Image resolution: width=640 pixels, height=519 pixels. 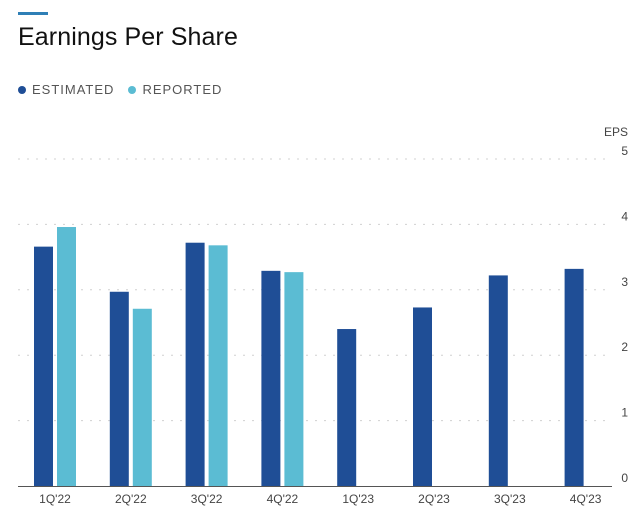 What do you see at coordinates (510, 499) in the screenshot?
I see `x-tick-label: 3Q'23` at bounding box center [510, 499].